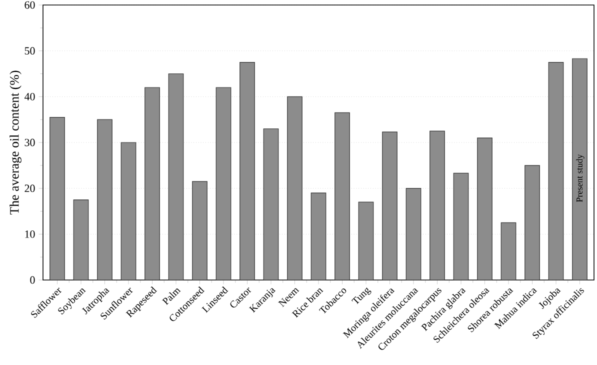  Describe the element at coordinates (29, 51) in the screenshot. I see `y-tick-label: 50` at that location.